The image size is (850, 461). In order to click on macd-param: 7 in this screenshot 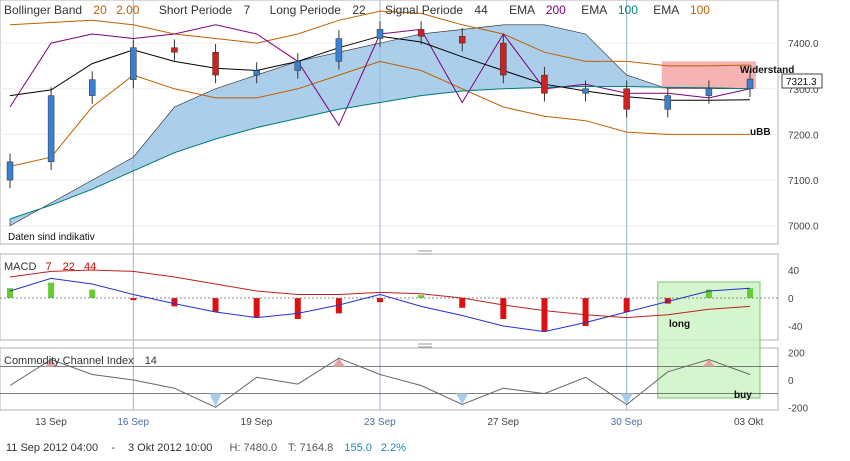, I will do `click(48, 267)`.